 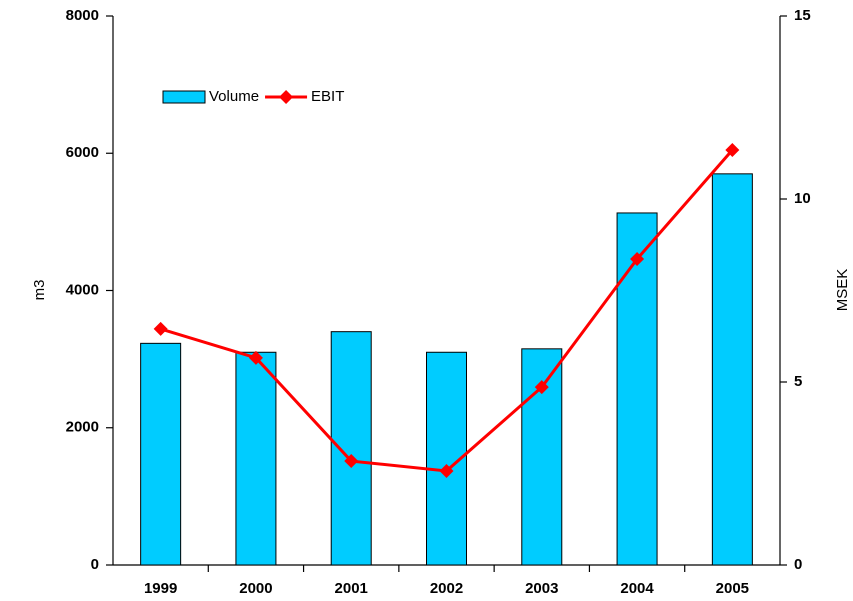 I want to click on y2-tick-label: 5, so click(x=798, y=381).